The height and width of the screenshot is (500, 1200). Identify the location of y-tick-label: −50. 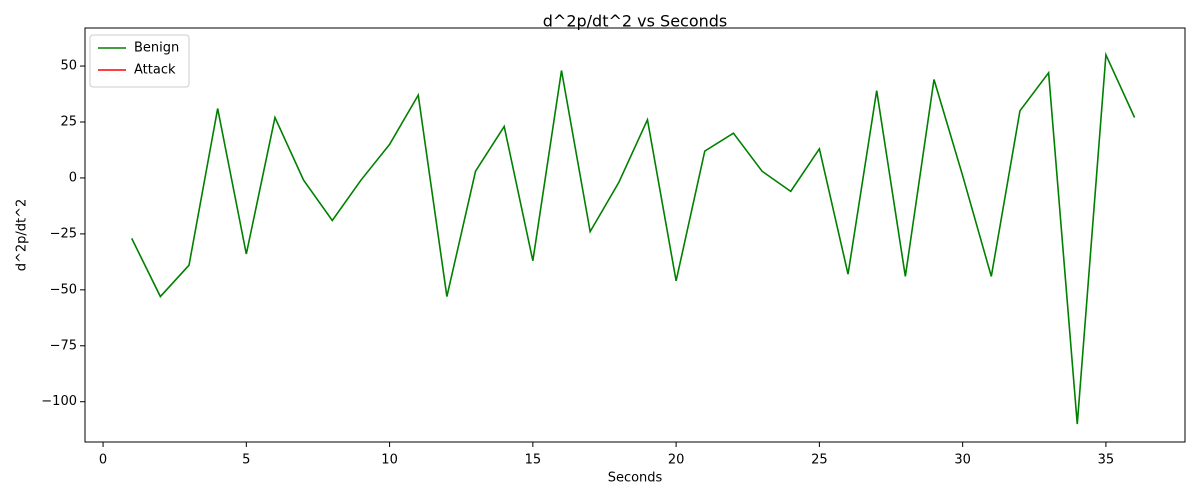
(63, 289).